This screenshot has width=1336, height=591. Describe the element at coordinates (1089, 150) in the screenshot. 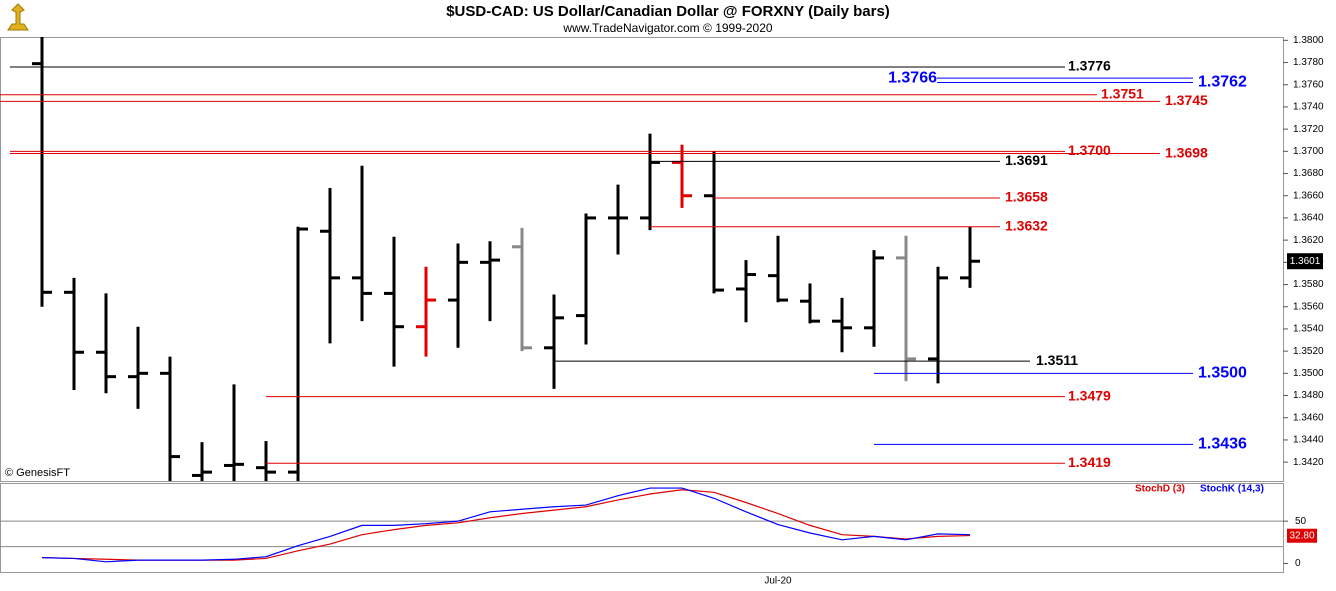

I see `level-label: 1.3700` at that location.